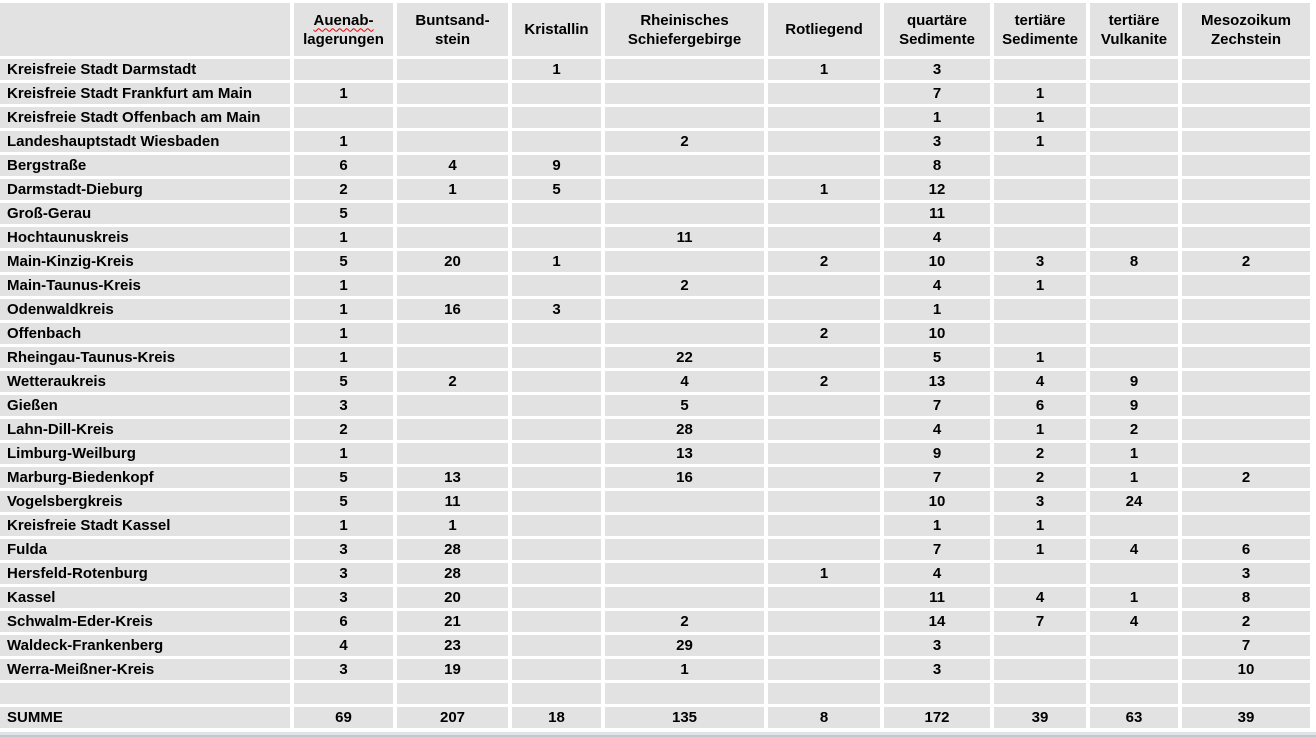 The image size is (1316, 737). Describe the element at coordinates (937, 189) in the screenshot. I see `data-cell: 12` at that location.